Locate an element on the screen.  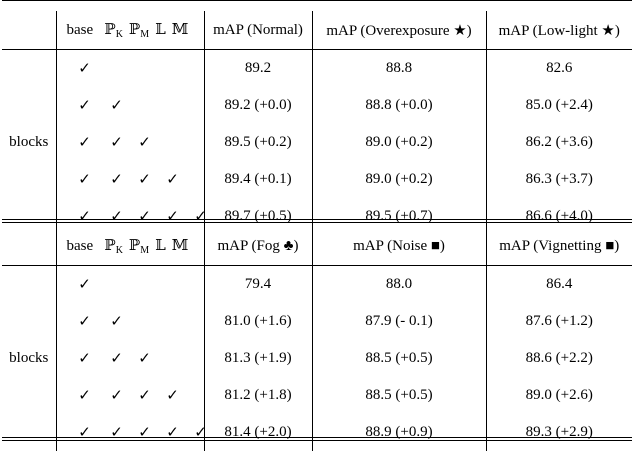
table-row: ✓✓✓81.3 (+1.9)88.5 (+0.5)88.6 (+2.2) is located at coordinates (317, 358).